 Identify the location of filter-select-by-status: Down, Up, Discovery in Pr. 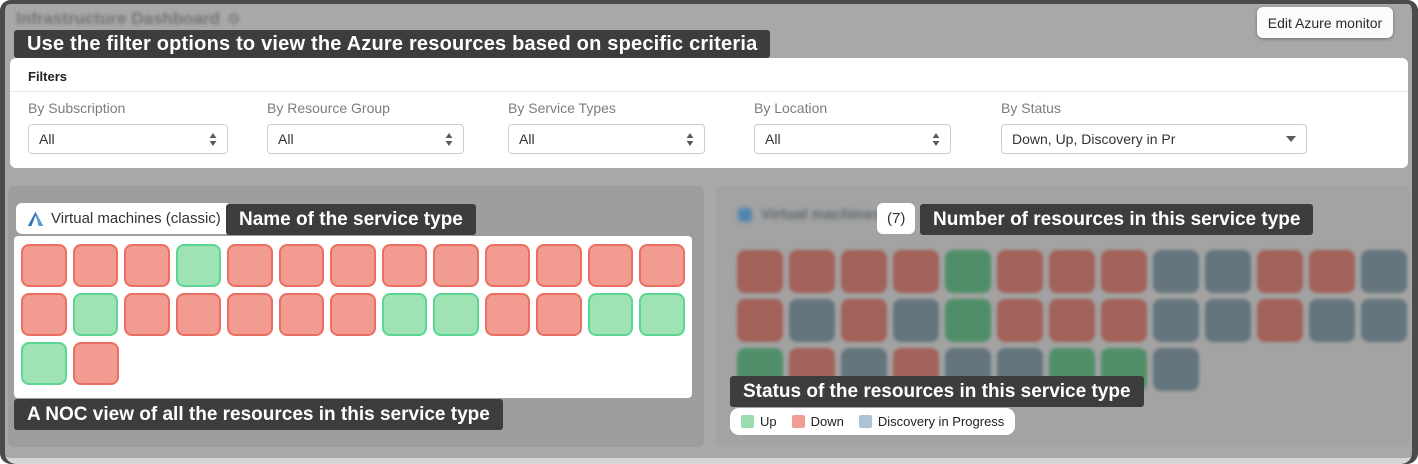
(1154, 139).